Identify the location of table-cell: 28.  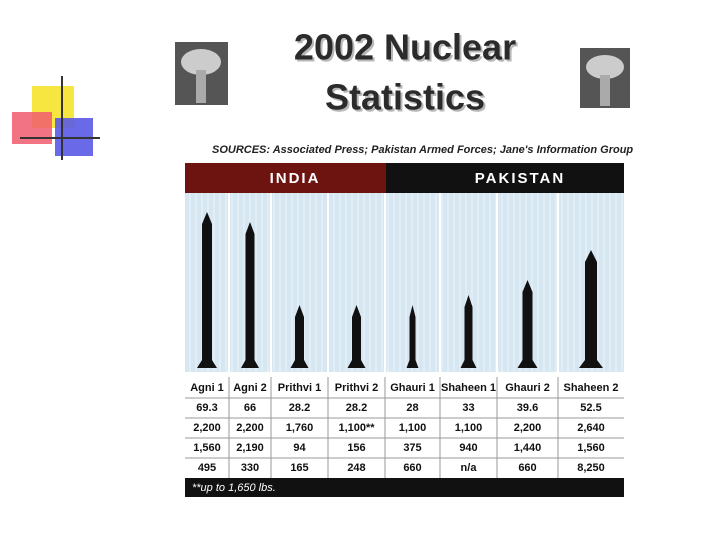
(412, 408).